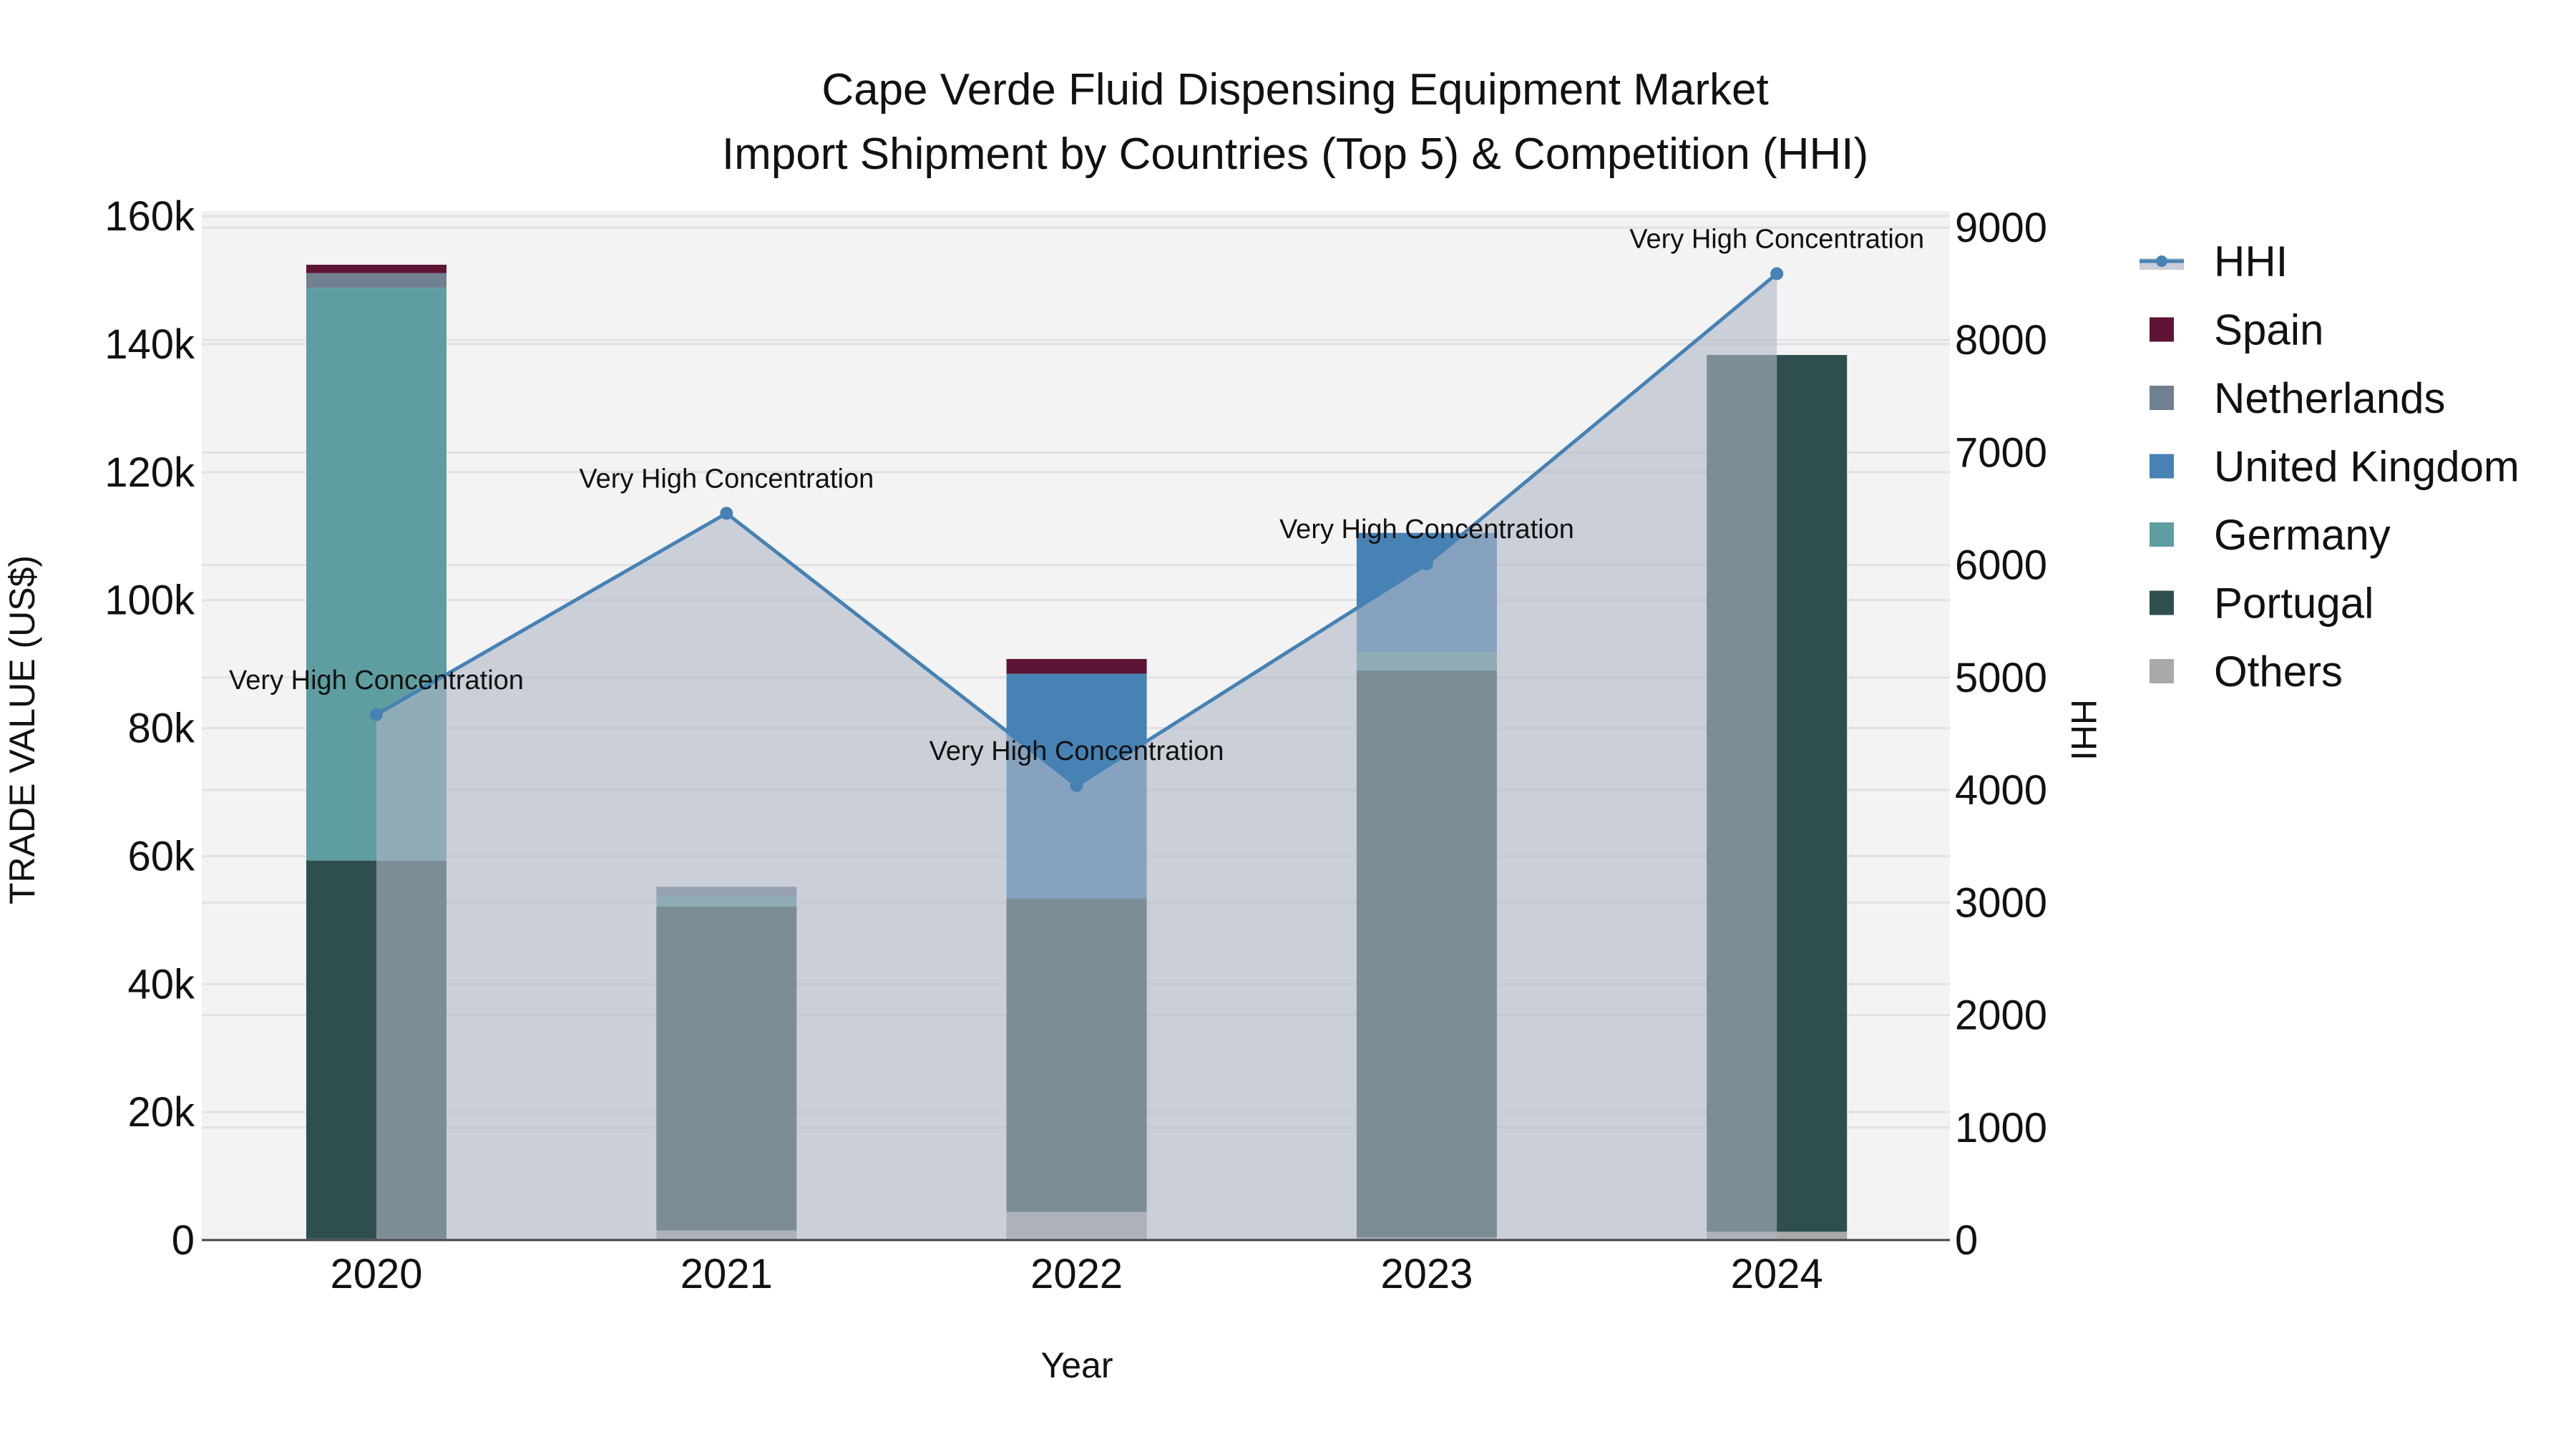  I want to click on x-tick-label: 2021, so click(726, 1274).